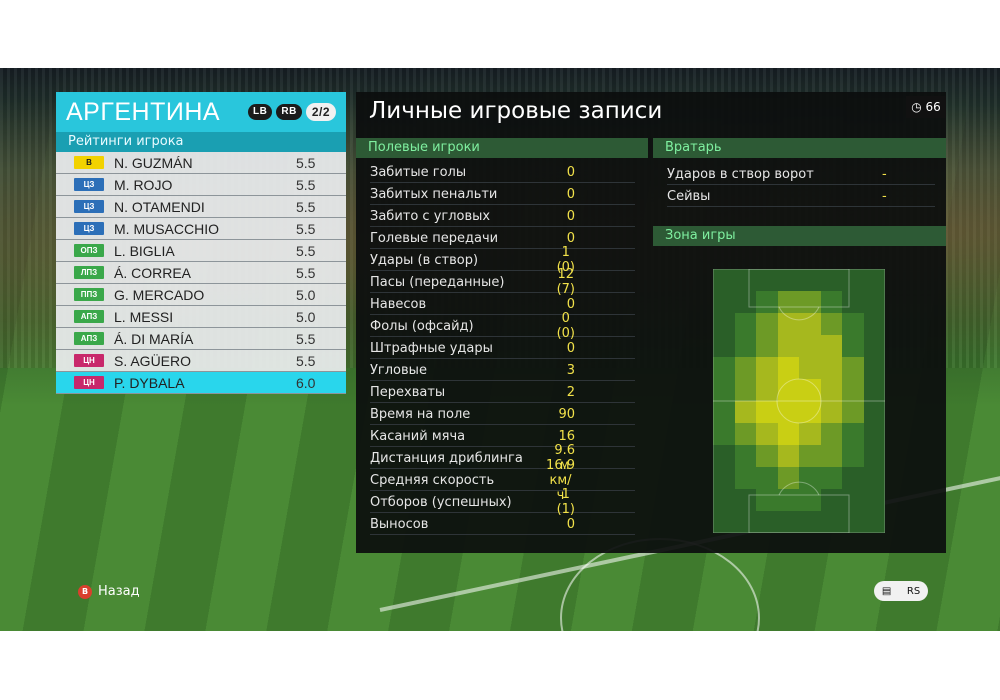 This screenshot has height=700, width=1000. I want to click on player-row: ЦЗ N. OTAMENDI 5.5, so click(201, 207).